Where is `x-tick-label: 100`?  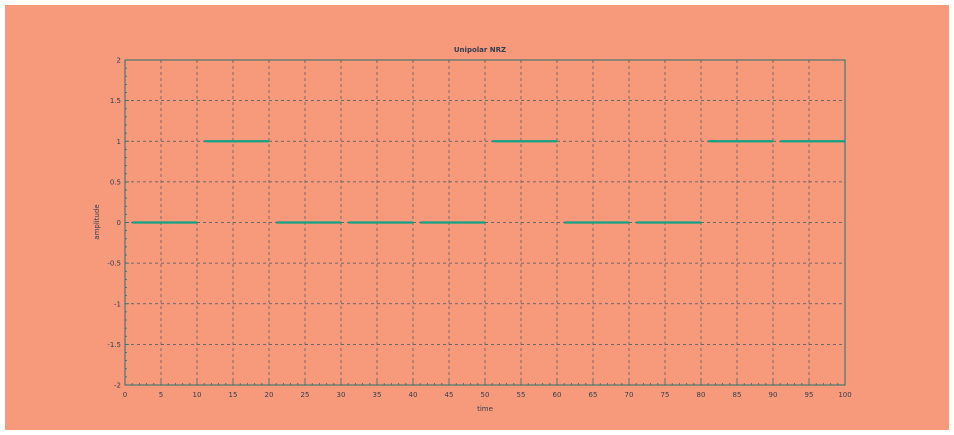
x-tick-label: 100 is located at coordinates (844, 395).